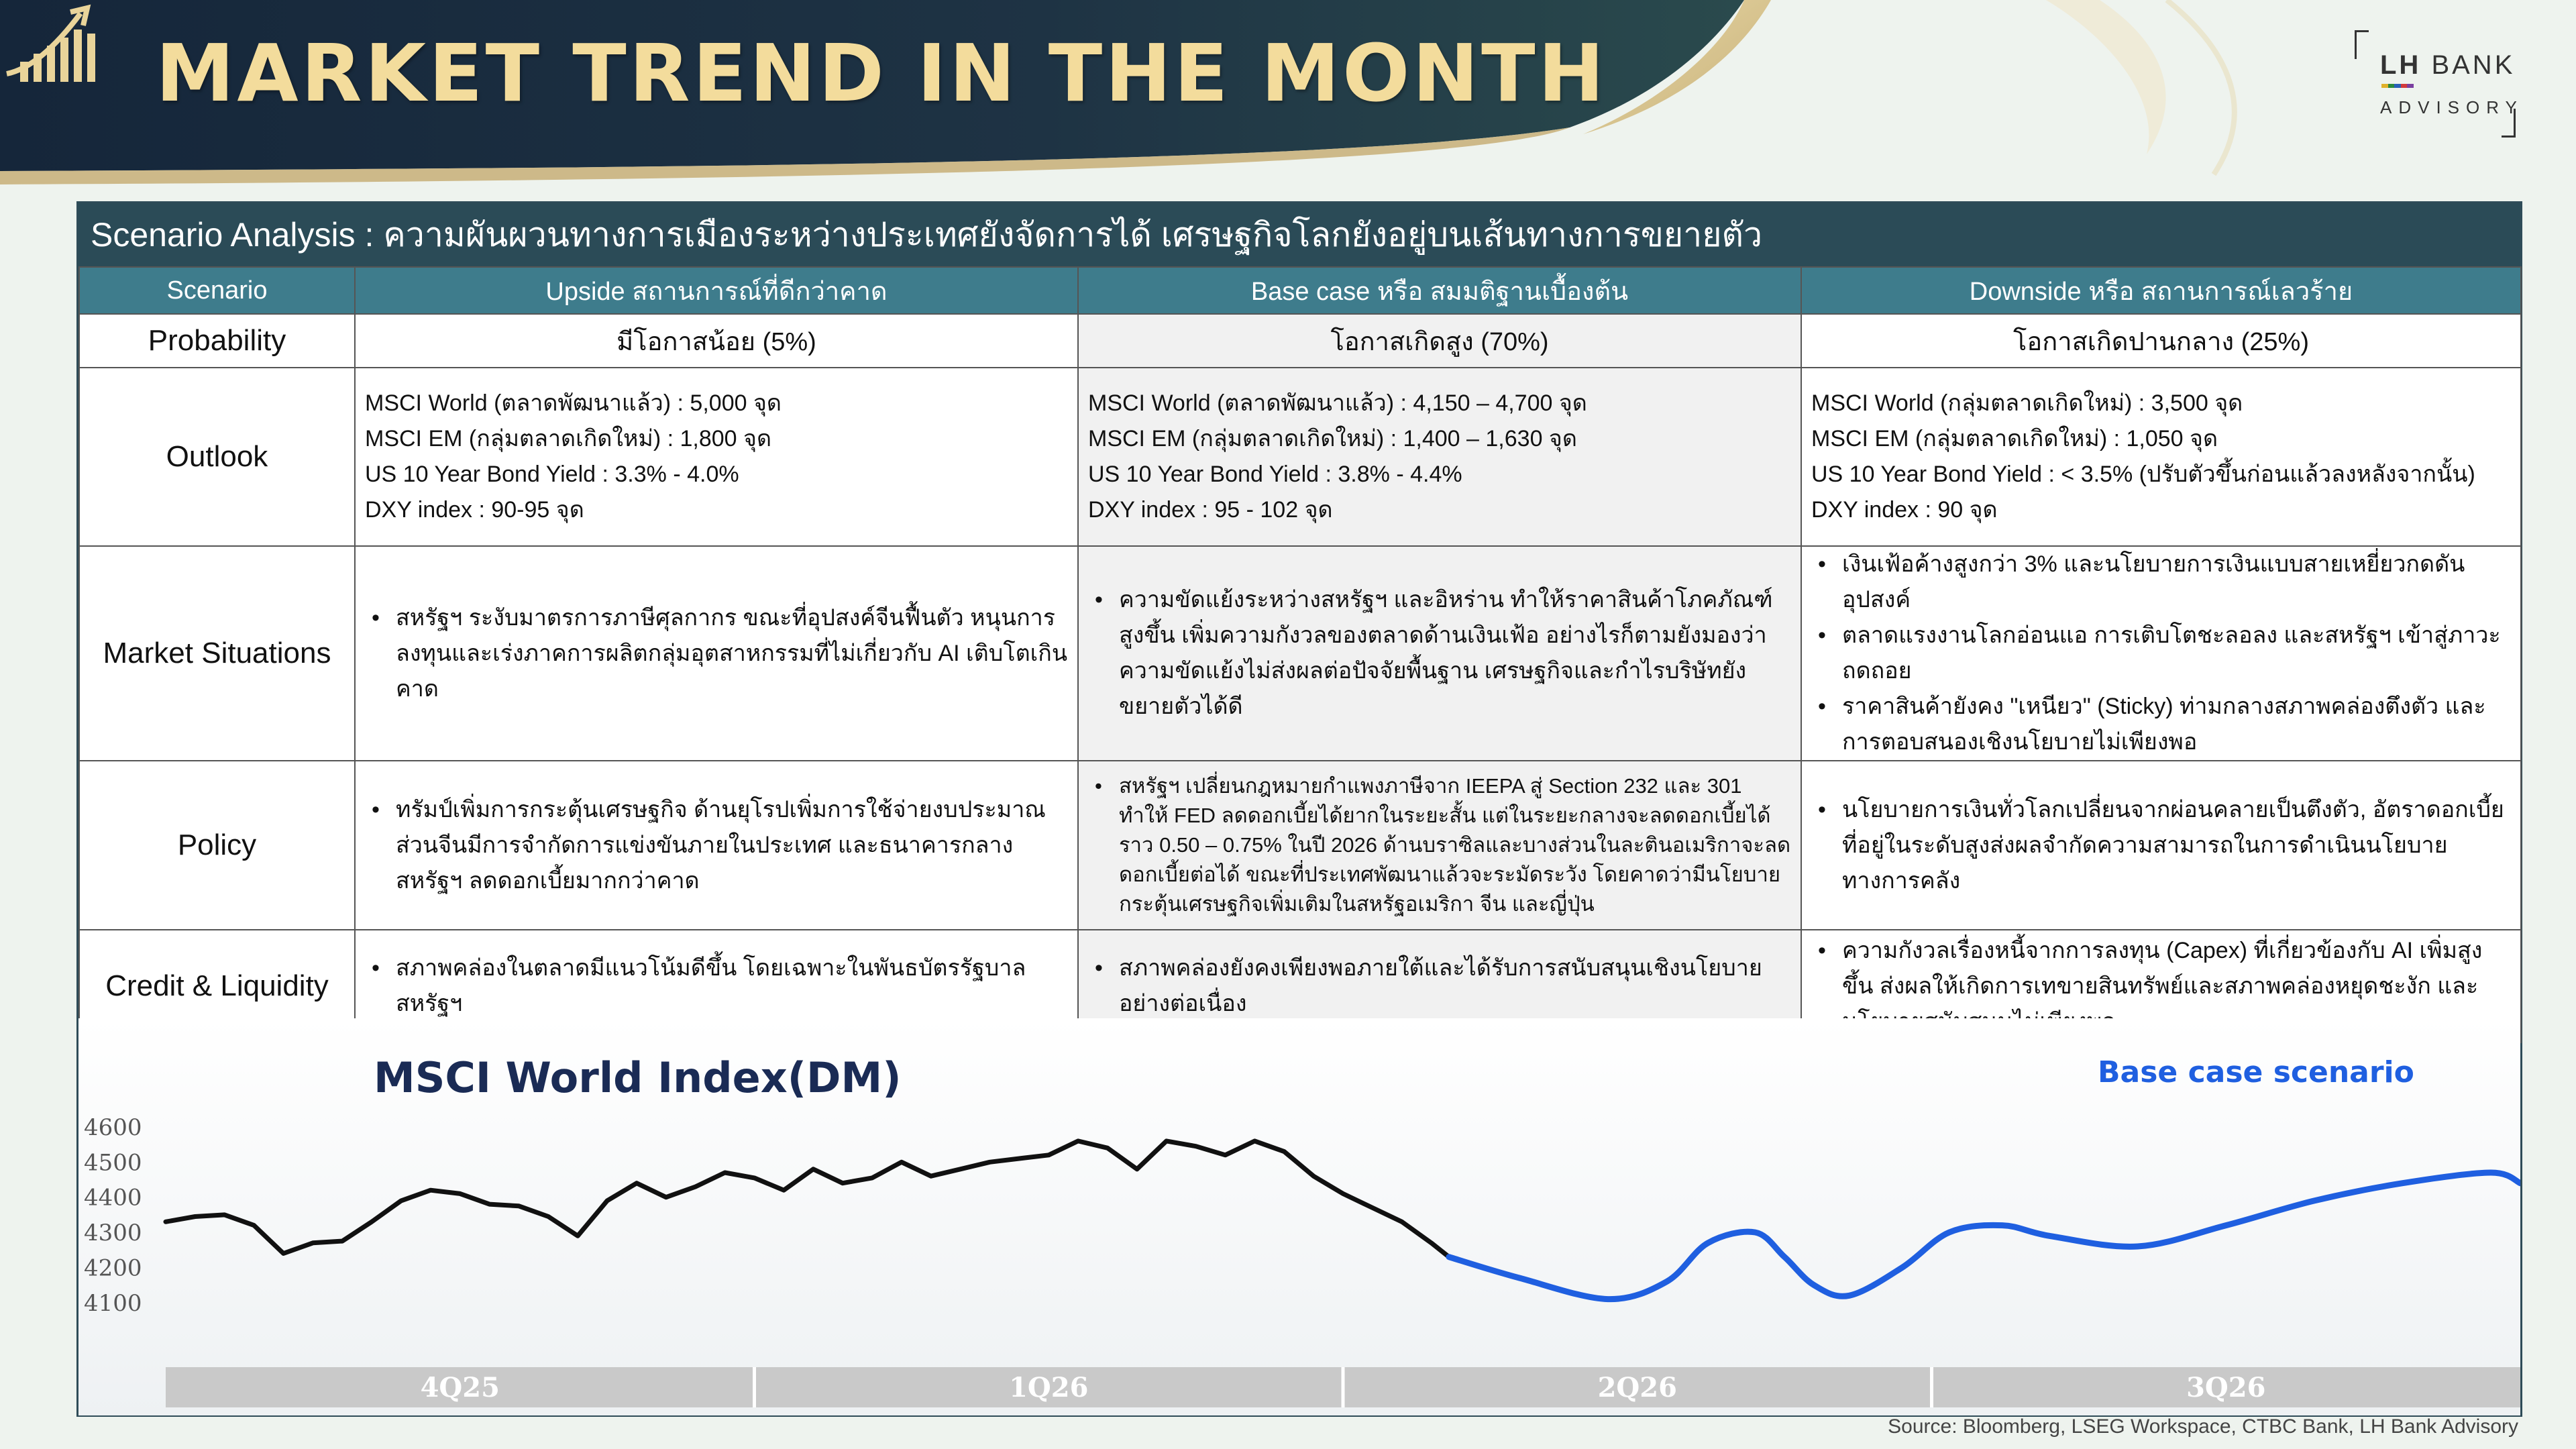 The height and width of the screenshot is (1449, 2576). I want to click on brand-subtitle: ADVISORY, so click(2452, 107).